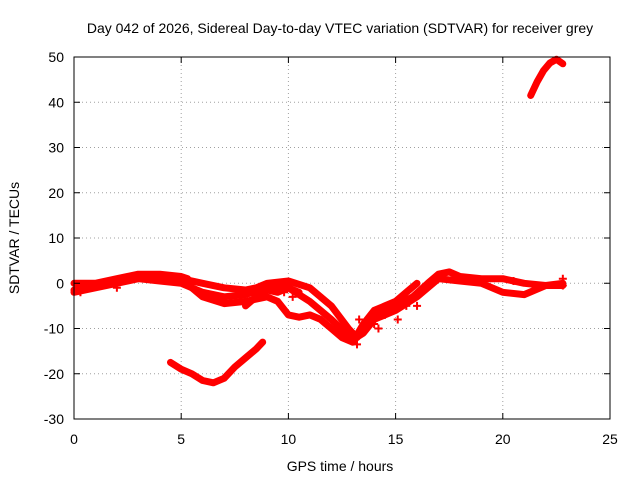  Describe the element at coordinates (60, 283) in the screenshot. I see `y-tick-label: 0` at that location.